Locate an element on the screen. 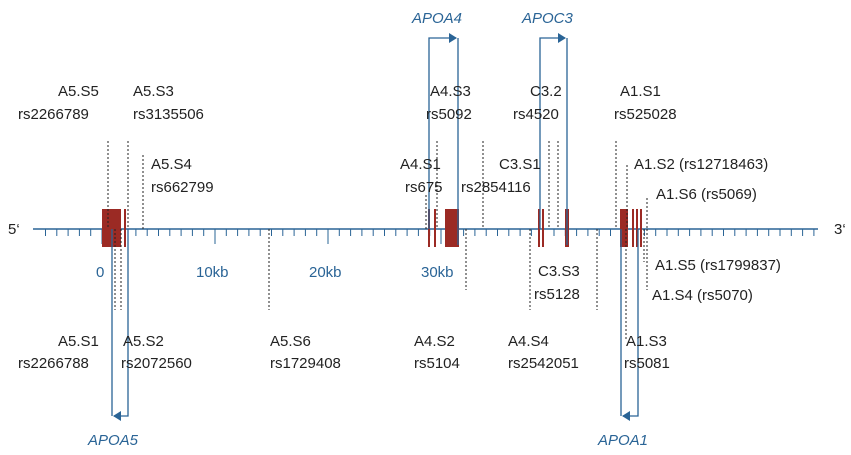 This screenshot has height=455, width=851. snp-label-a5s3-id: A5.S3 is located at coordinates (153, 91).